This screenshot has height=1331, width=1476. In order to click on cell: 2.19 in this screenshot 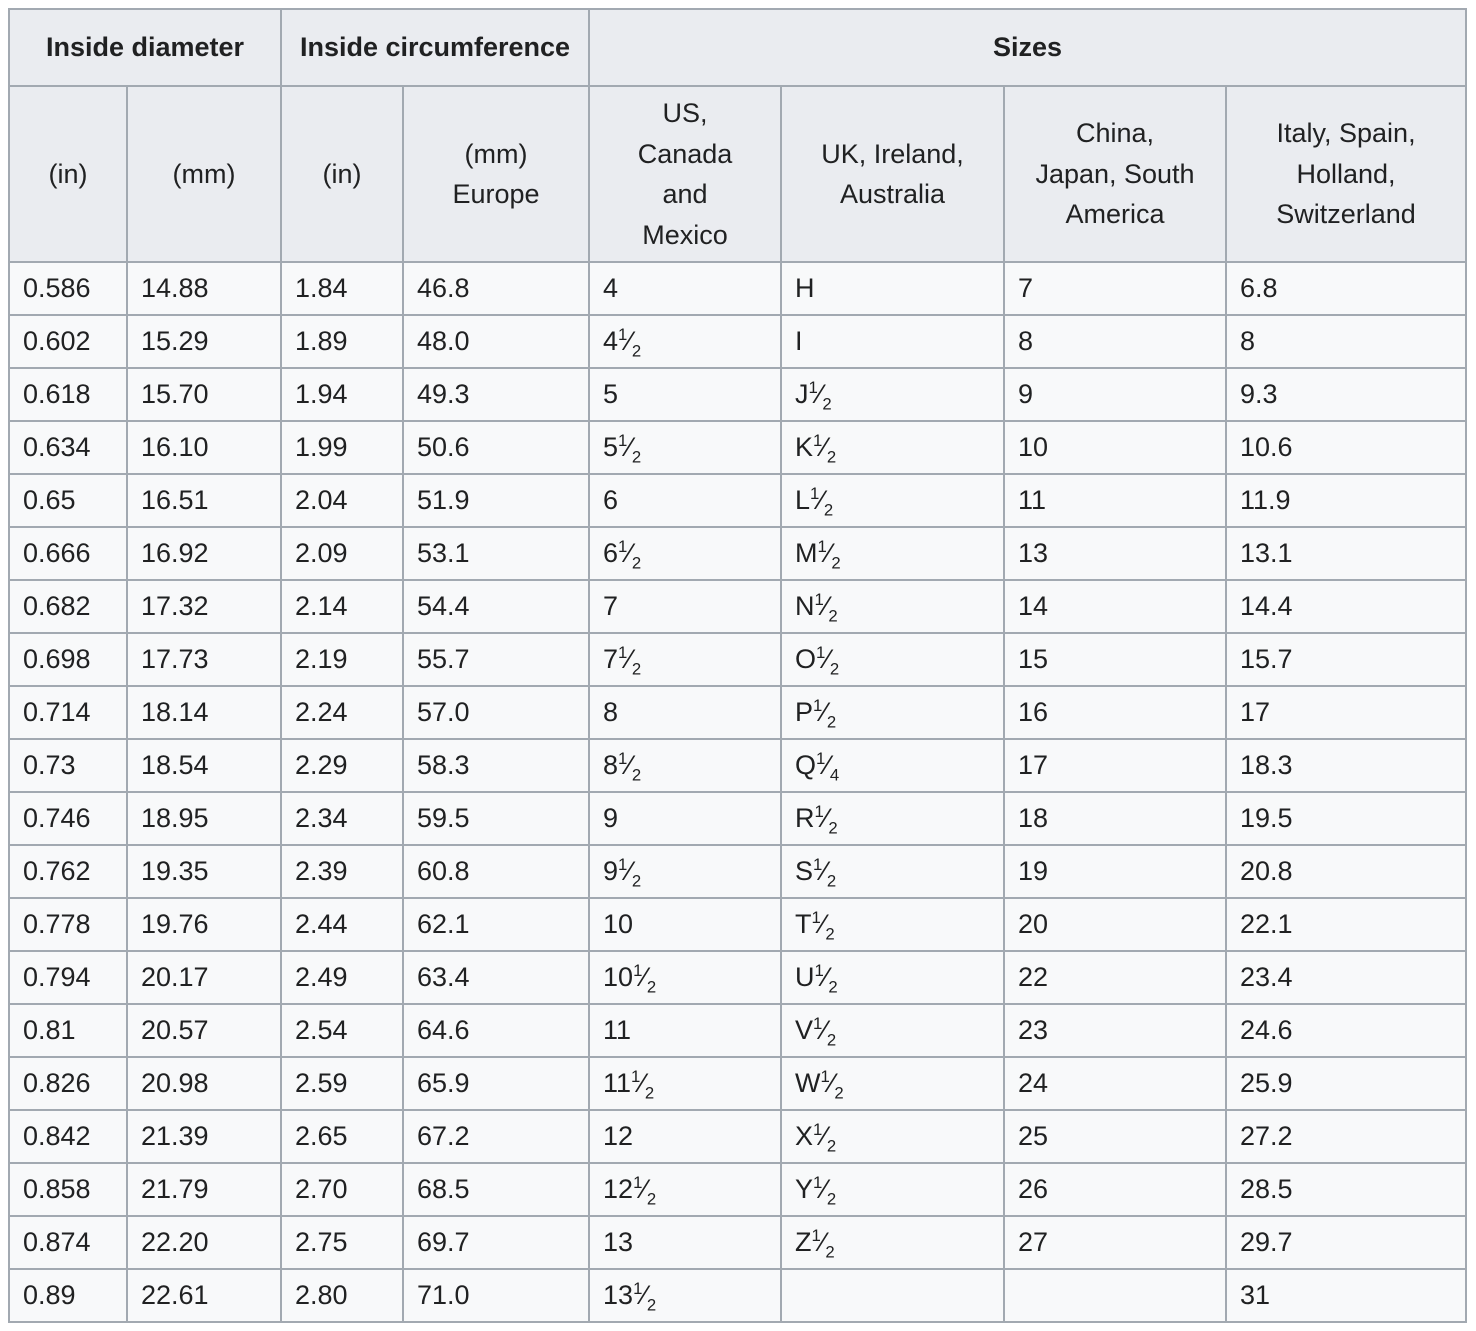, I will do `click(342, 659)`.